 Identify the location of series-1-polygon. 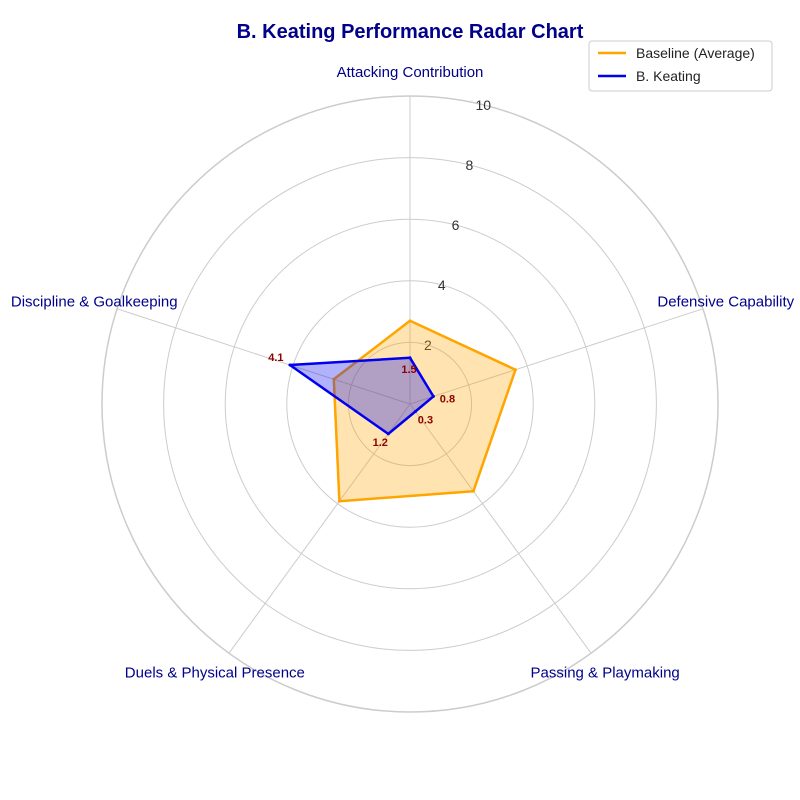
(361, 396).